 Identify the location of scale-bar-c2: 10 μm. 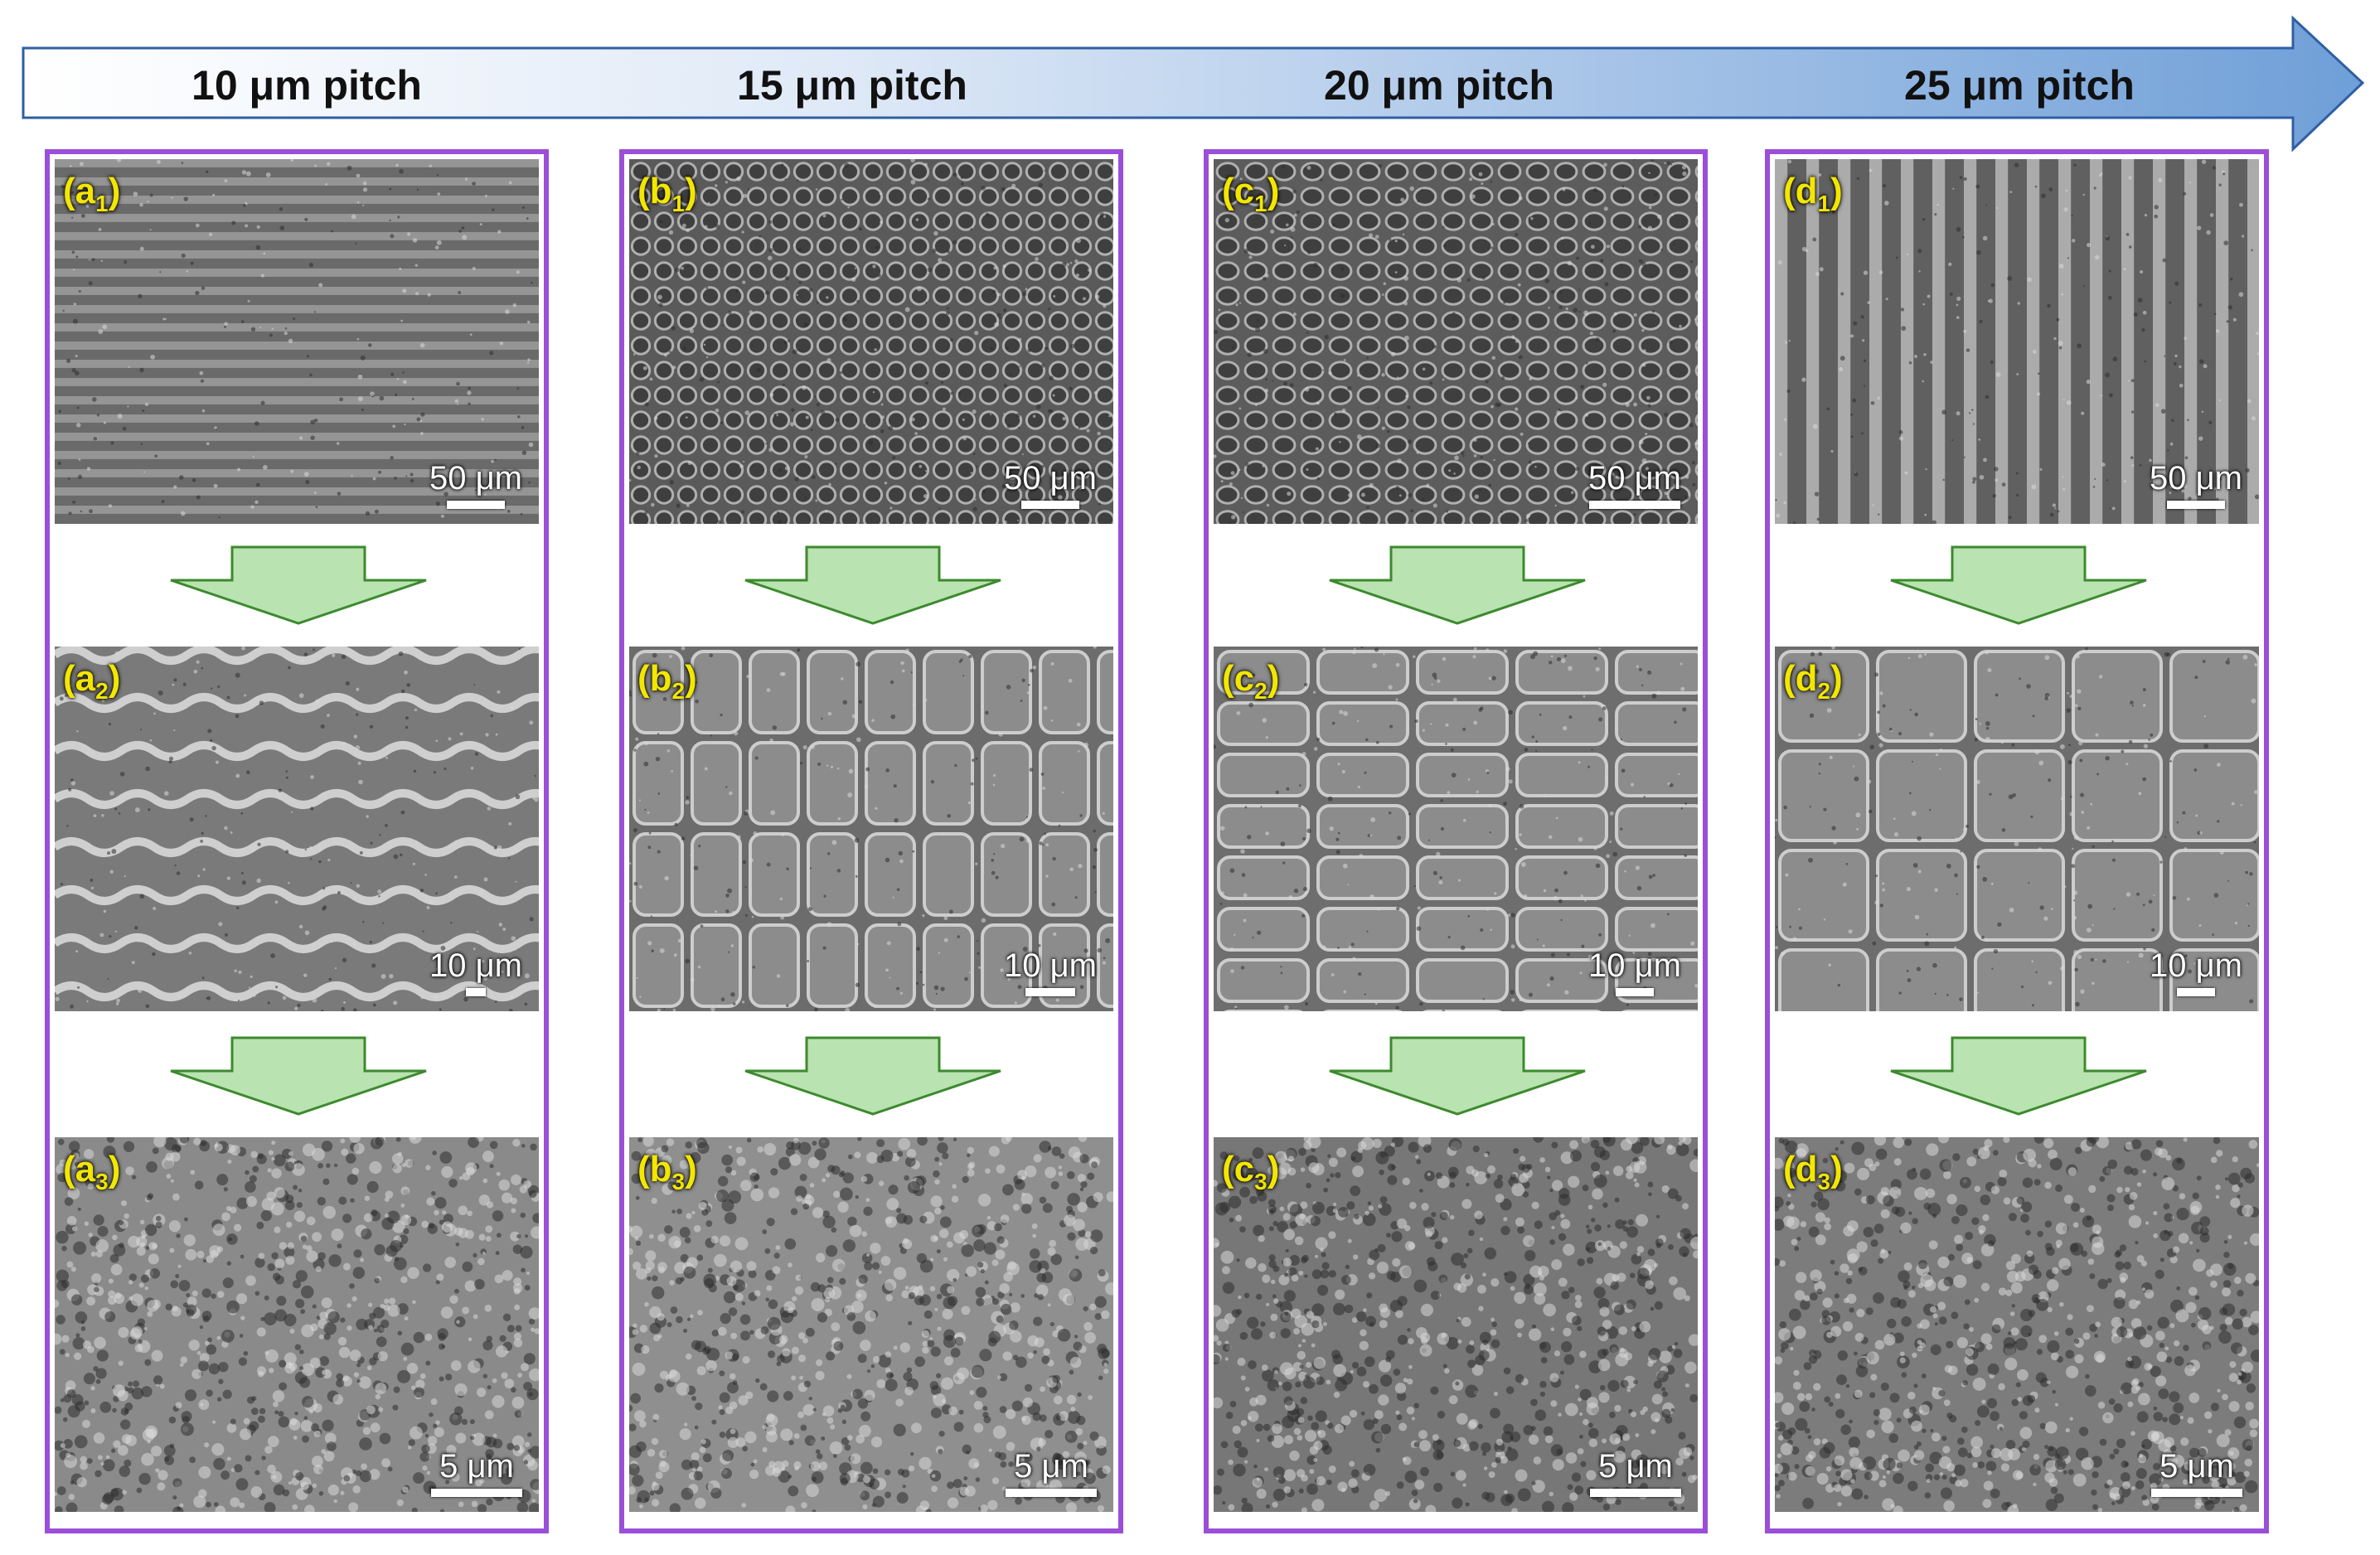
(1634, 971).